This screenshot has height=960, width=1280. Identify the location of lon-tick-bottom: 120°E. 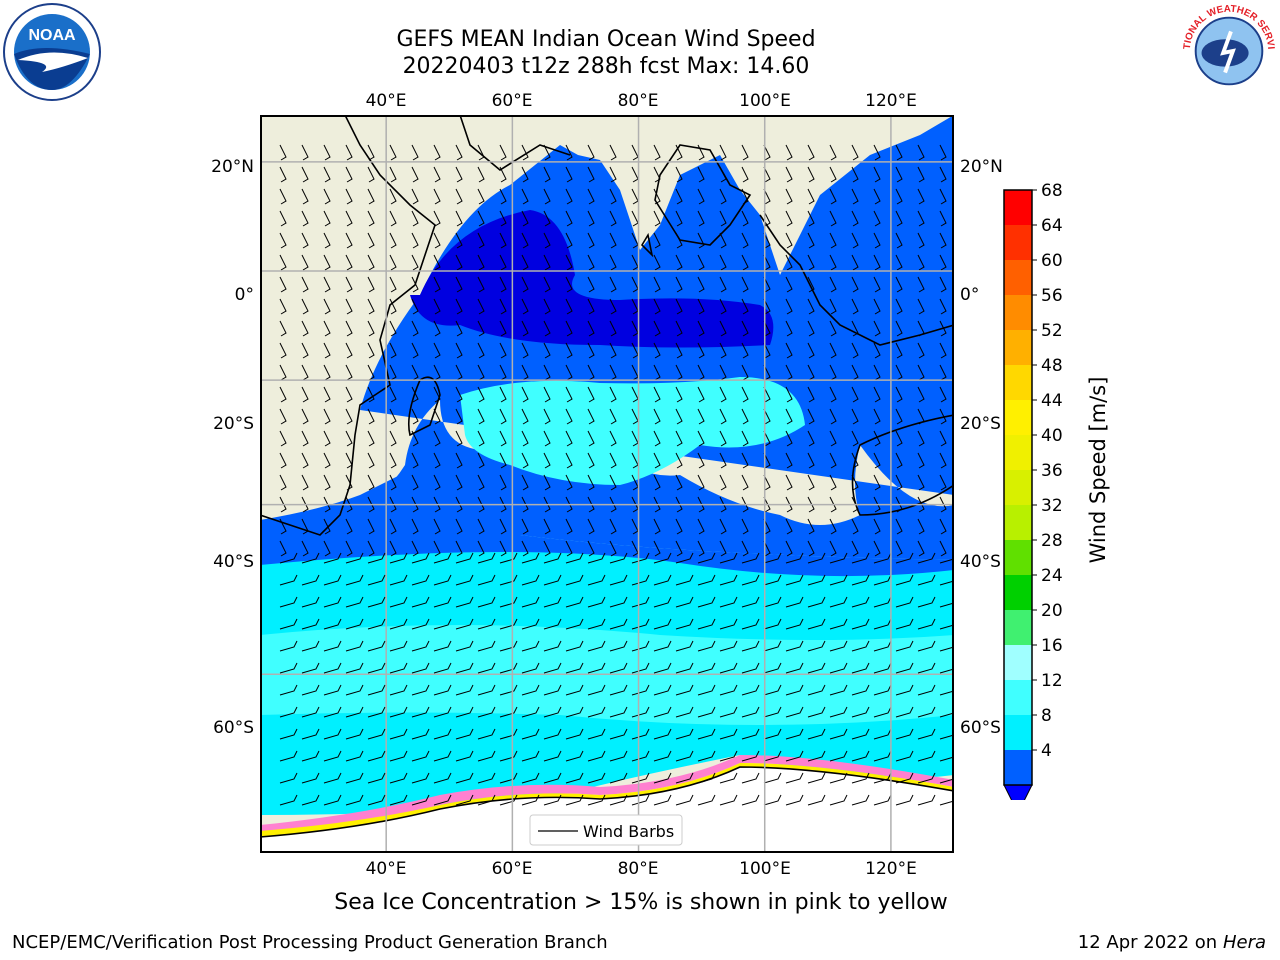
(891, 869).